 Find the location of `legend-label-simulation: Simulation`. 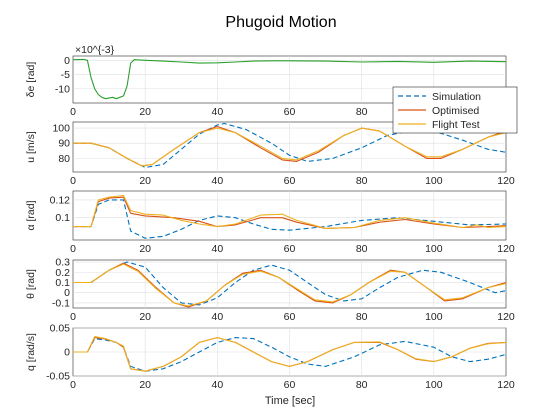

legend-label-simulation: Simulation is located at coordinates (456, 97).